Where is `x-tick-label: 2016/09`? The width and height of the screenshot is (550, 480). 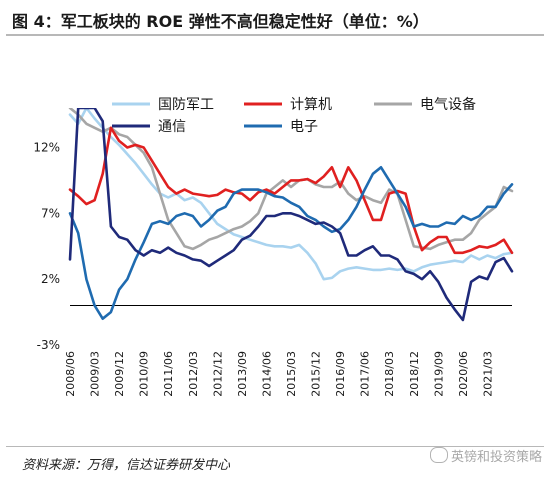 x-tick-label: 2016/09 is located at coordinates (340, 374).